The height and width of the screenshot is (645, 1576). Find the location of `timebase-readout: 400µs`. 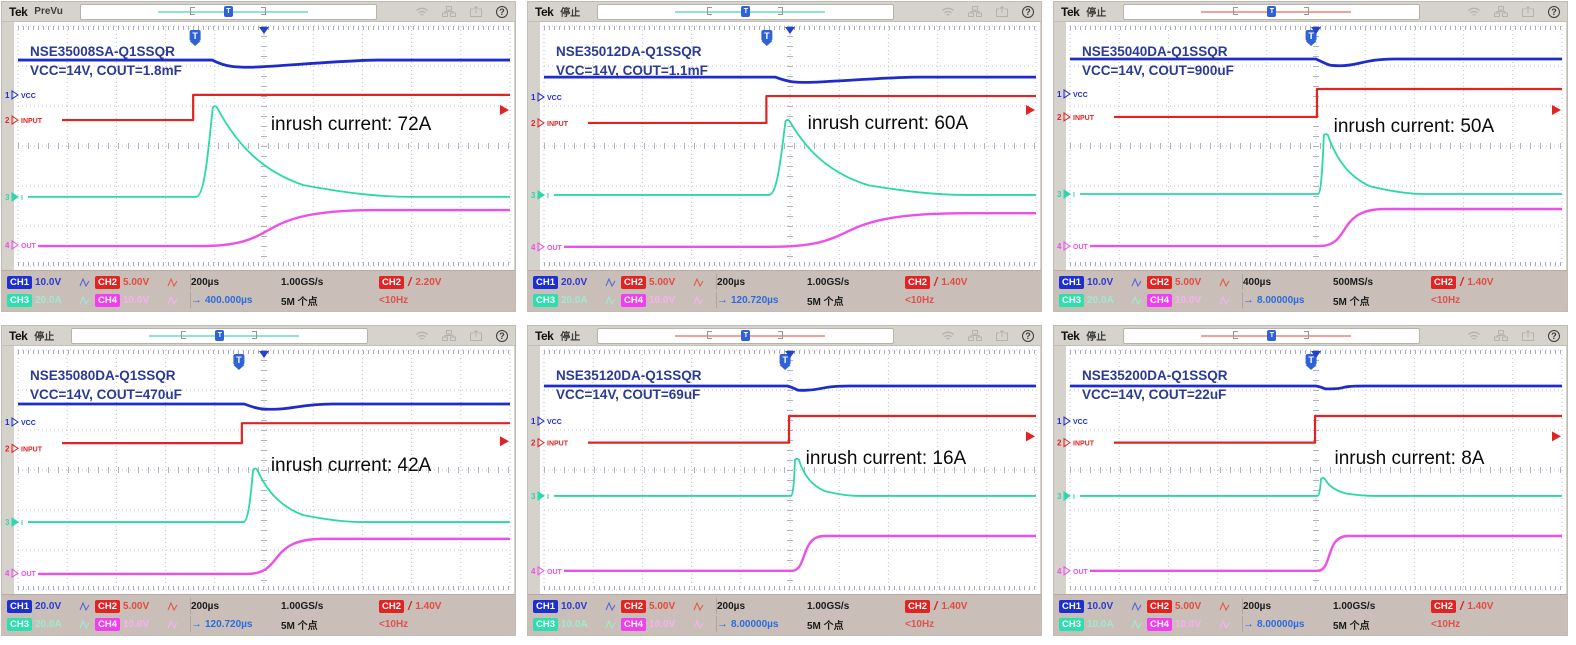

timebase-readout: 400µs is located at coordinates (1257, 282).